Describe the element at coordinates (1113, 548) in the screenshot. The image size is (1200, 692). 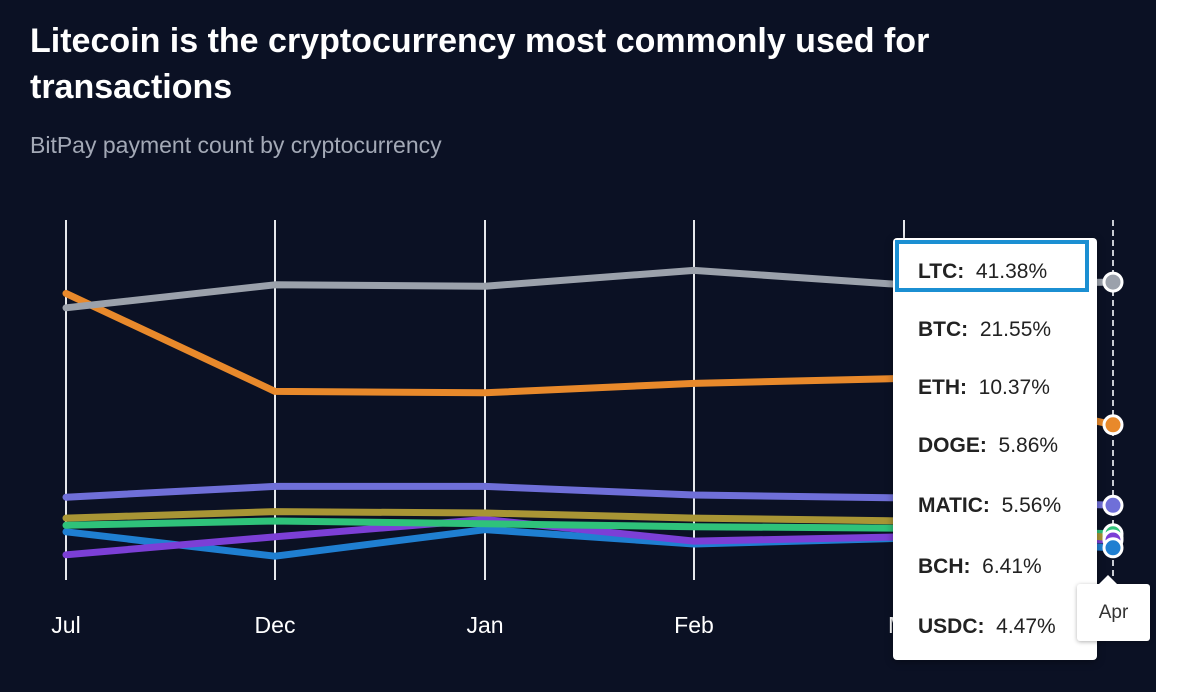
I see `point-usdc-apr` at that location.